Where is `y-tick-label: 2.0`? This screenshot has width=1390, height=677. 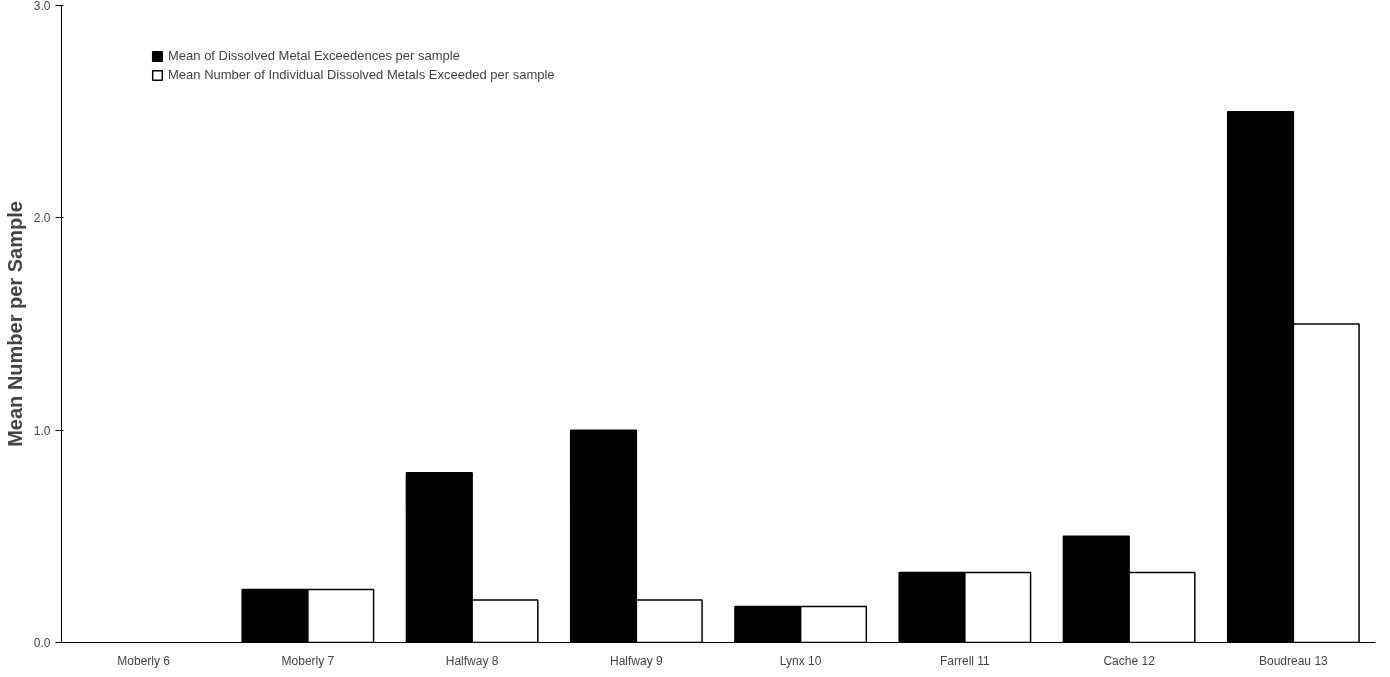 y-tick-label: 2.0 is located at coordinates (42, 218).